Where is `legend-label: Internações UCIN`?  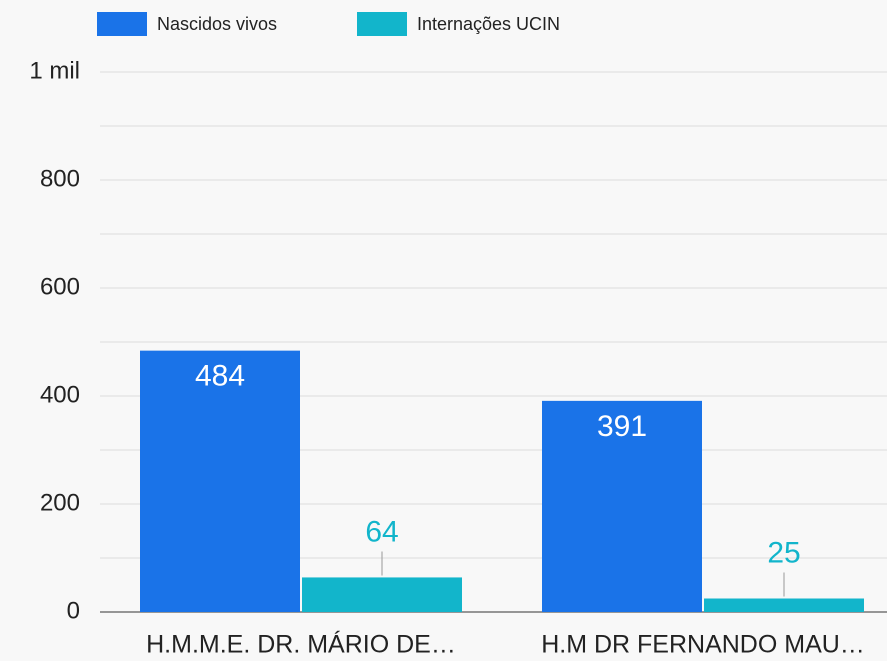
legend-label: Internações UCIN is located at coordinates (488, 24).